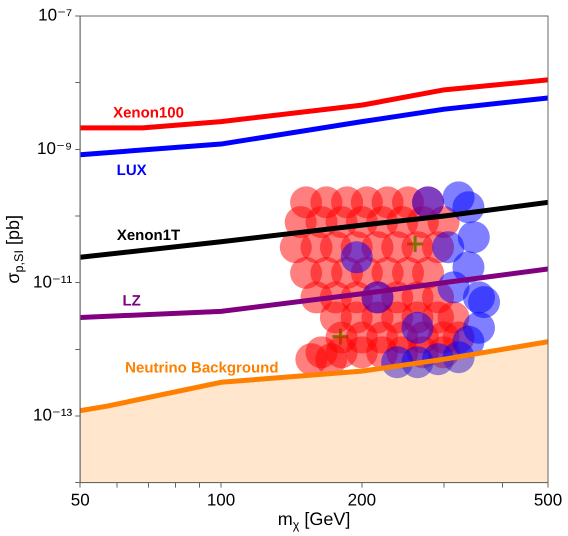 The image size is (568, 536). What do you see at coordinates (362, 500) in the screenshot?
I see `x-tick-label: 200` at bounding box center [362, 500].